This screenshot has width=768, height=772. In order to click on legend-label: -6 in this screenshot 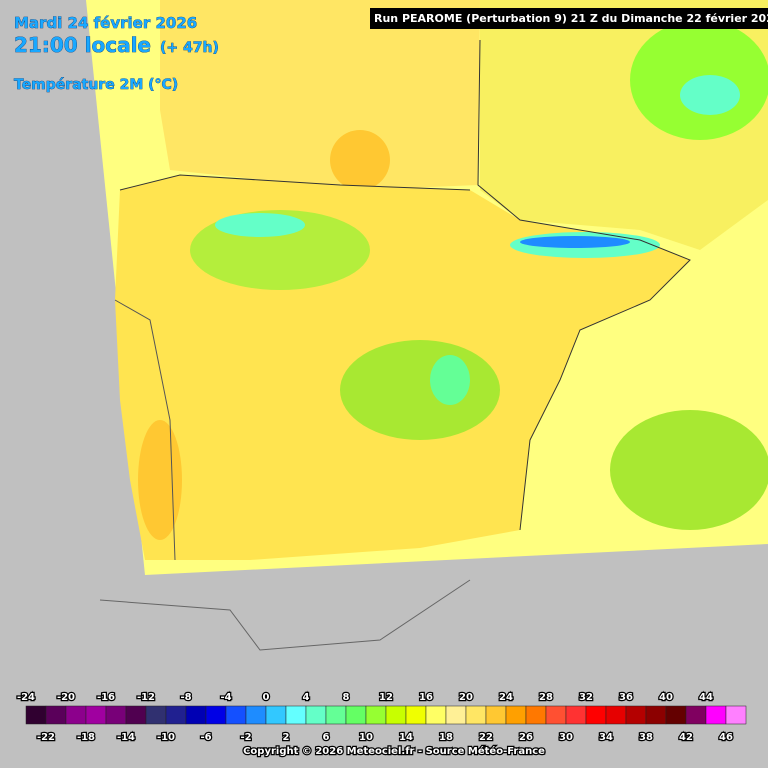, I will do `click(205, 737)`.